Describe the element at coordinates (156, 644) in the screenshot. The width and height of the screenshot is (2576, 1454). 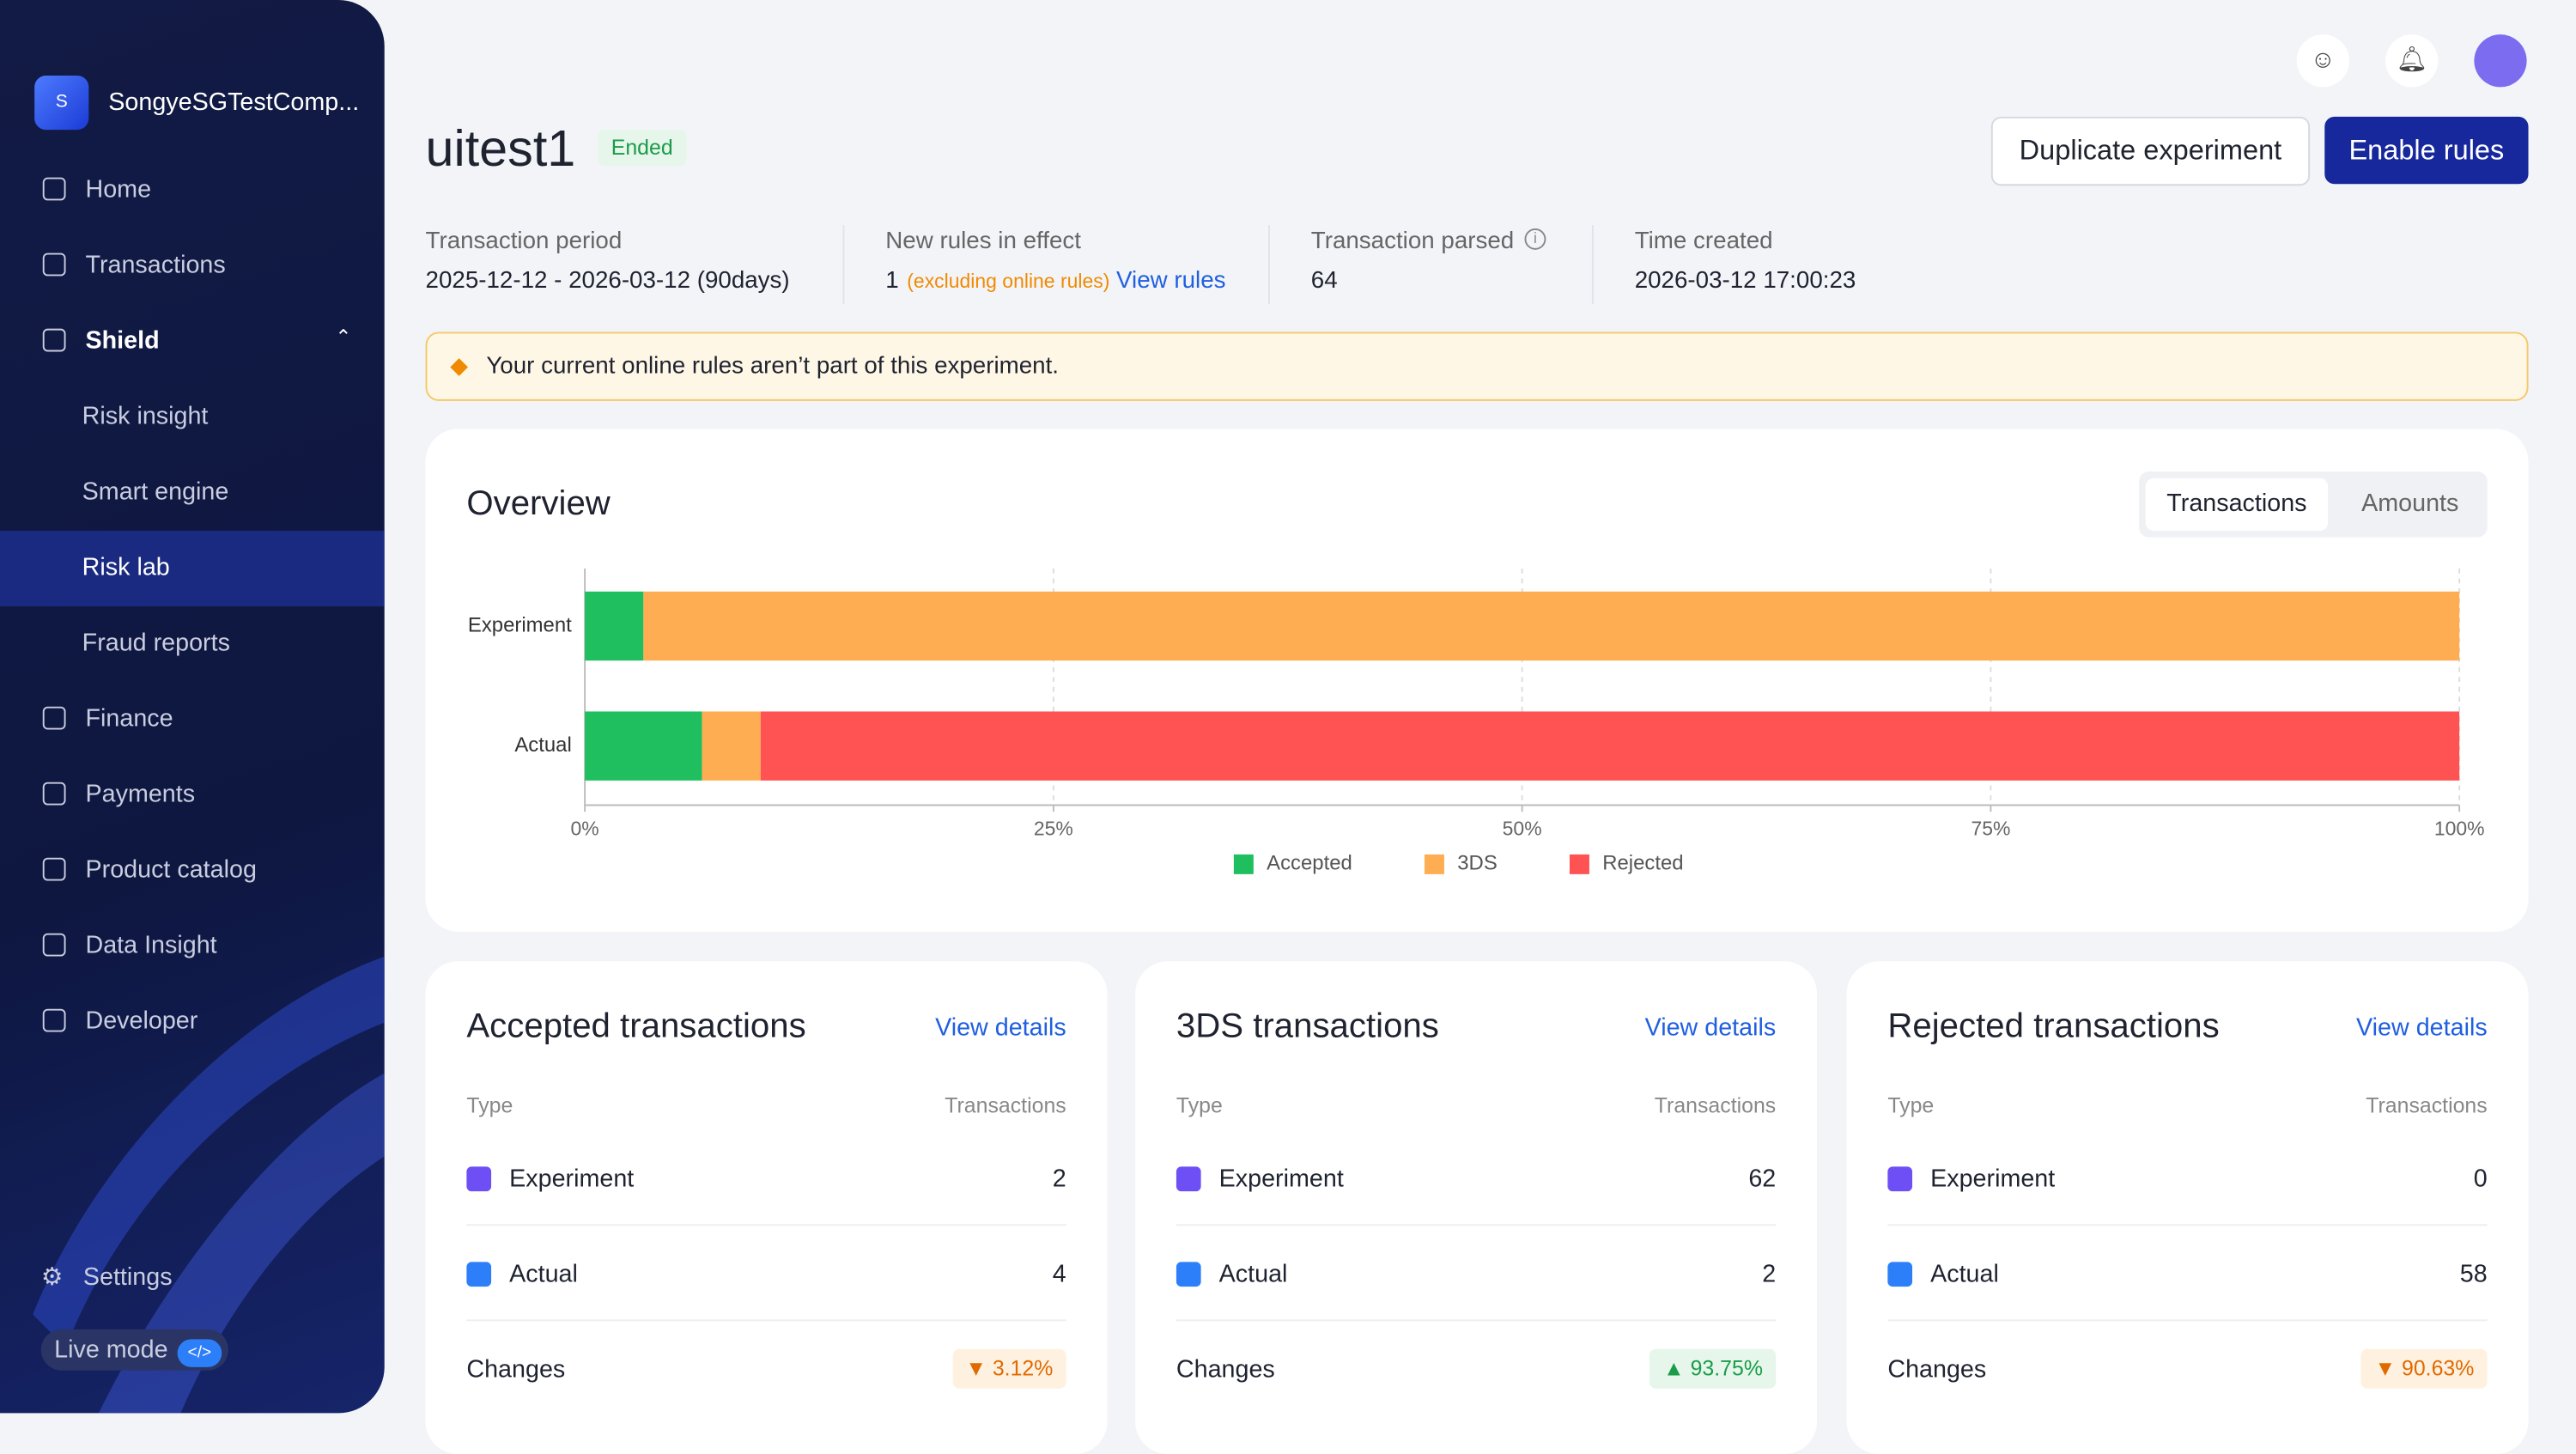
I see `nav-sublabel: Fraud reports` at that location.